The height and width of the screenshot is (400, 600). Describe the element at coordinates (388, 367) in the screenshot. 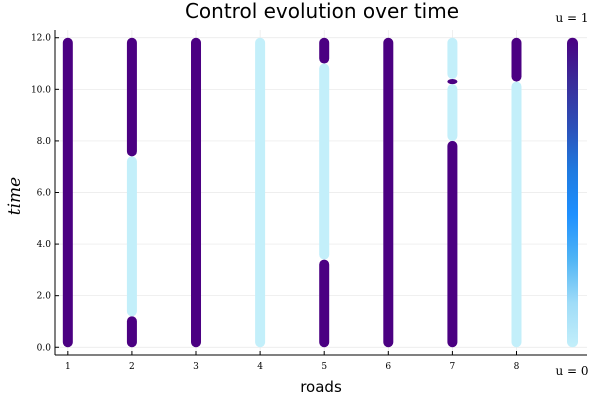

I see `x-tick-label: 6` at that location.